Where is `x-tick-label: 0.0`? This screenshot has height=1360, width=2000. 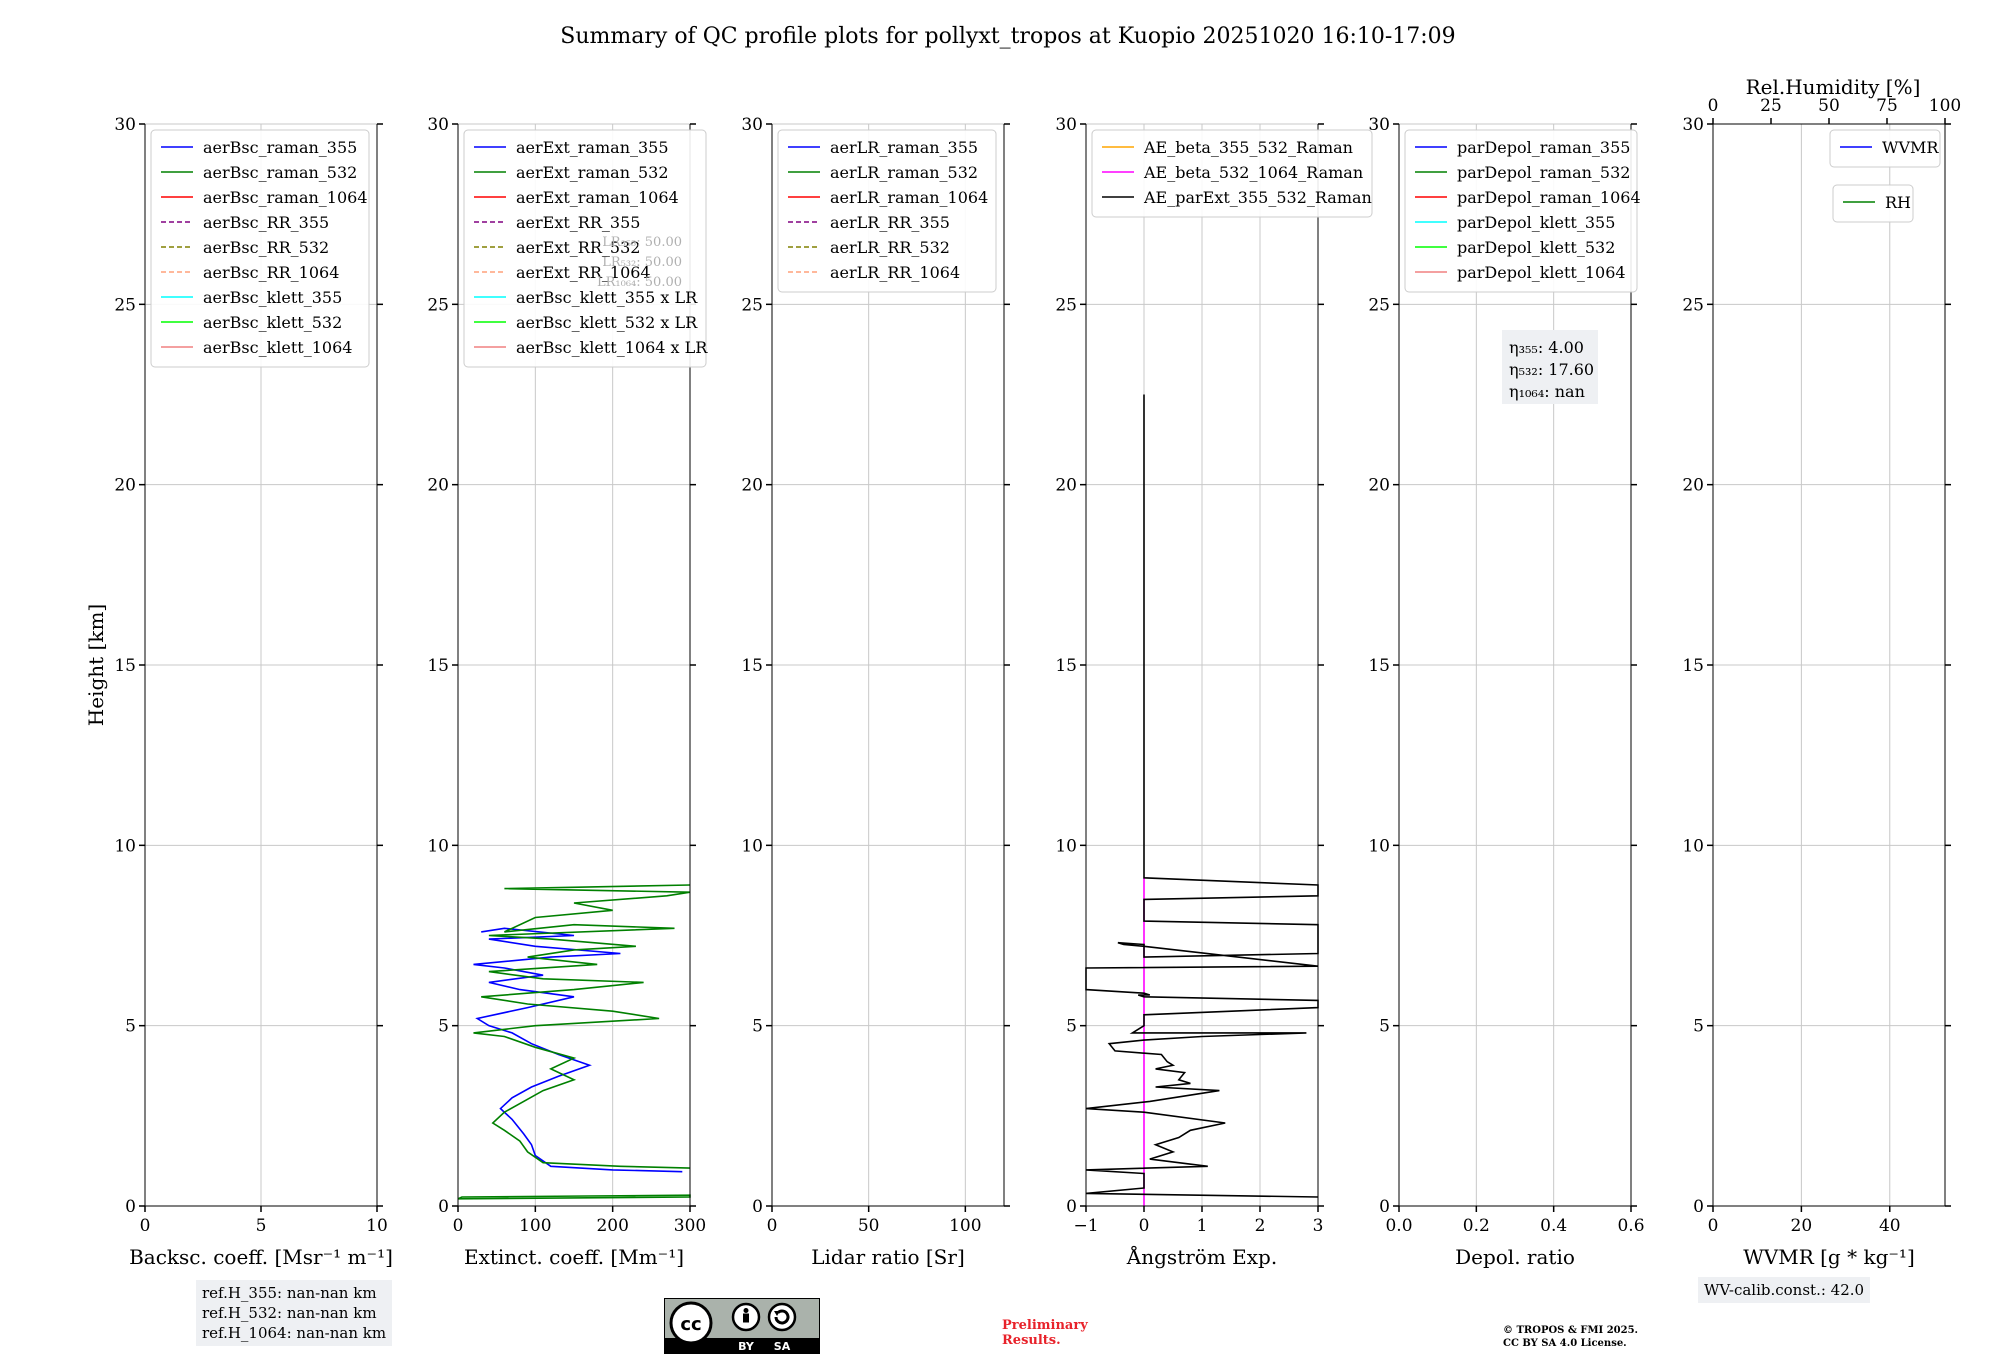
x-tick-label: 0.0 is located at coordinates (1398, 1226).